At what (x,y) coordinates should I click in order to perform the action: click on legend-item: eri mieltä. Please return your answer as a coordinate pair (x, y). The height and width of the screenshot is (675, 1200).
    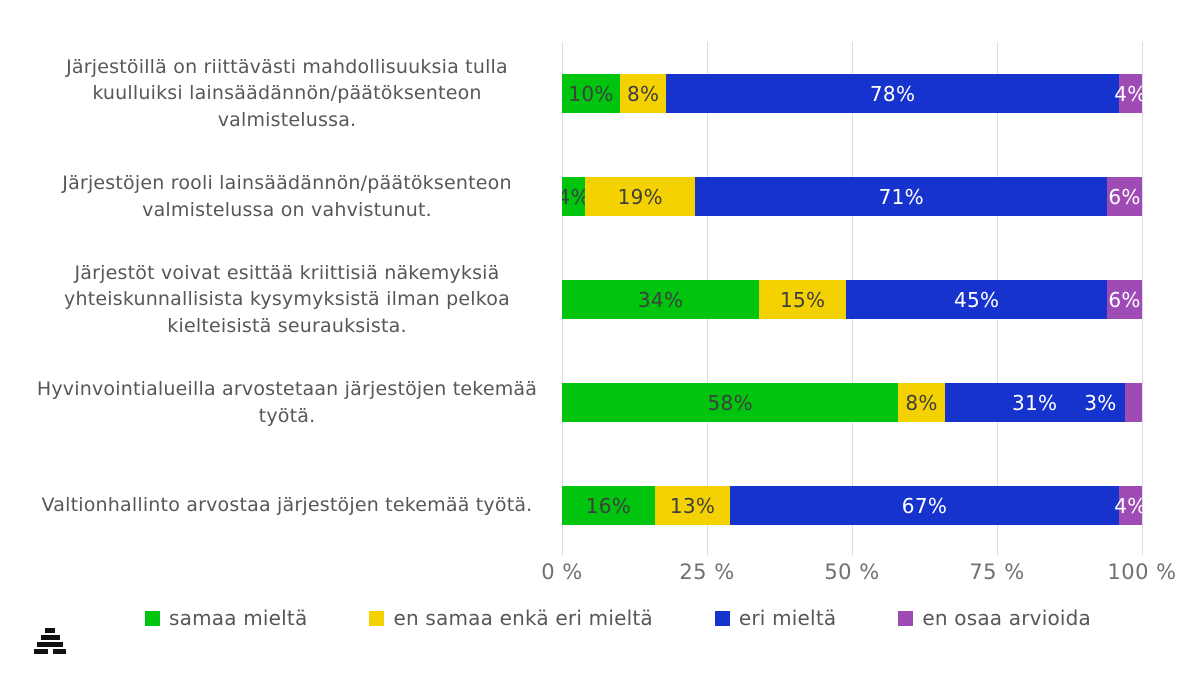
    Looking at the image, I should click on (775, 618).